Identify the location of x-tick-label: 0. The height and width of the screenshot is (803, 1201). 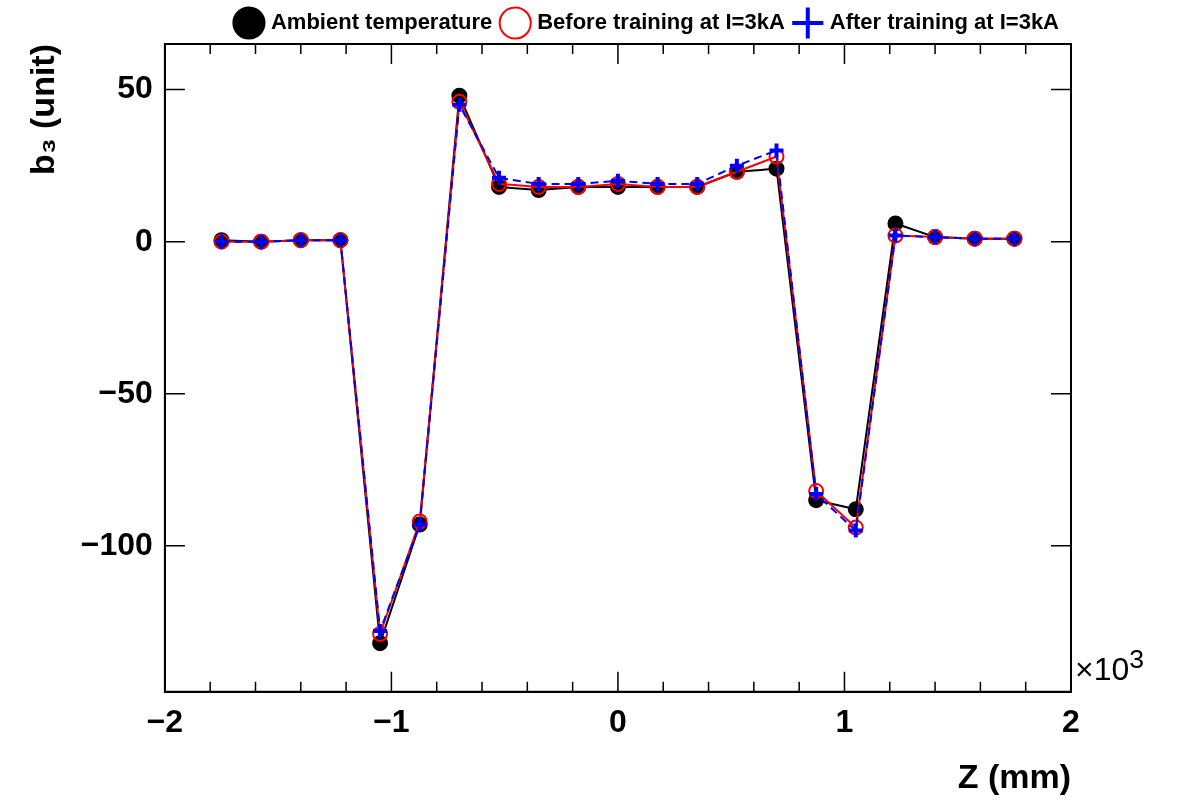
(618, 720).